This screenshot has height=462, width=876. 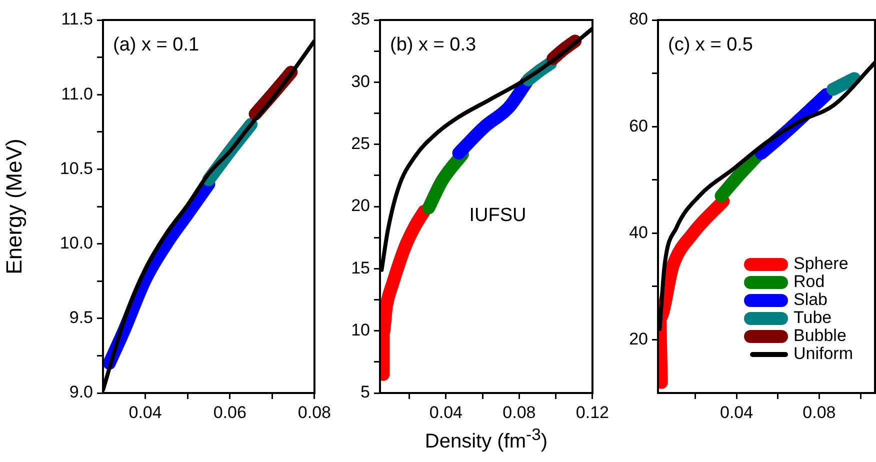 What do you see at coordinates (497, 215) in the screenshot?
I see `annotation: IUFSU` at bounding box center [497, 215].